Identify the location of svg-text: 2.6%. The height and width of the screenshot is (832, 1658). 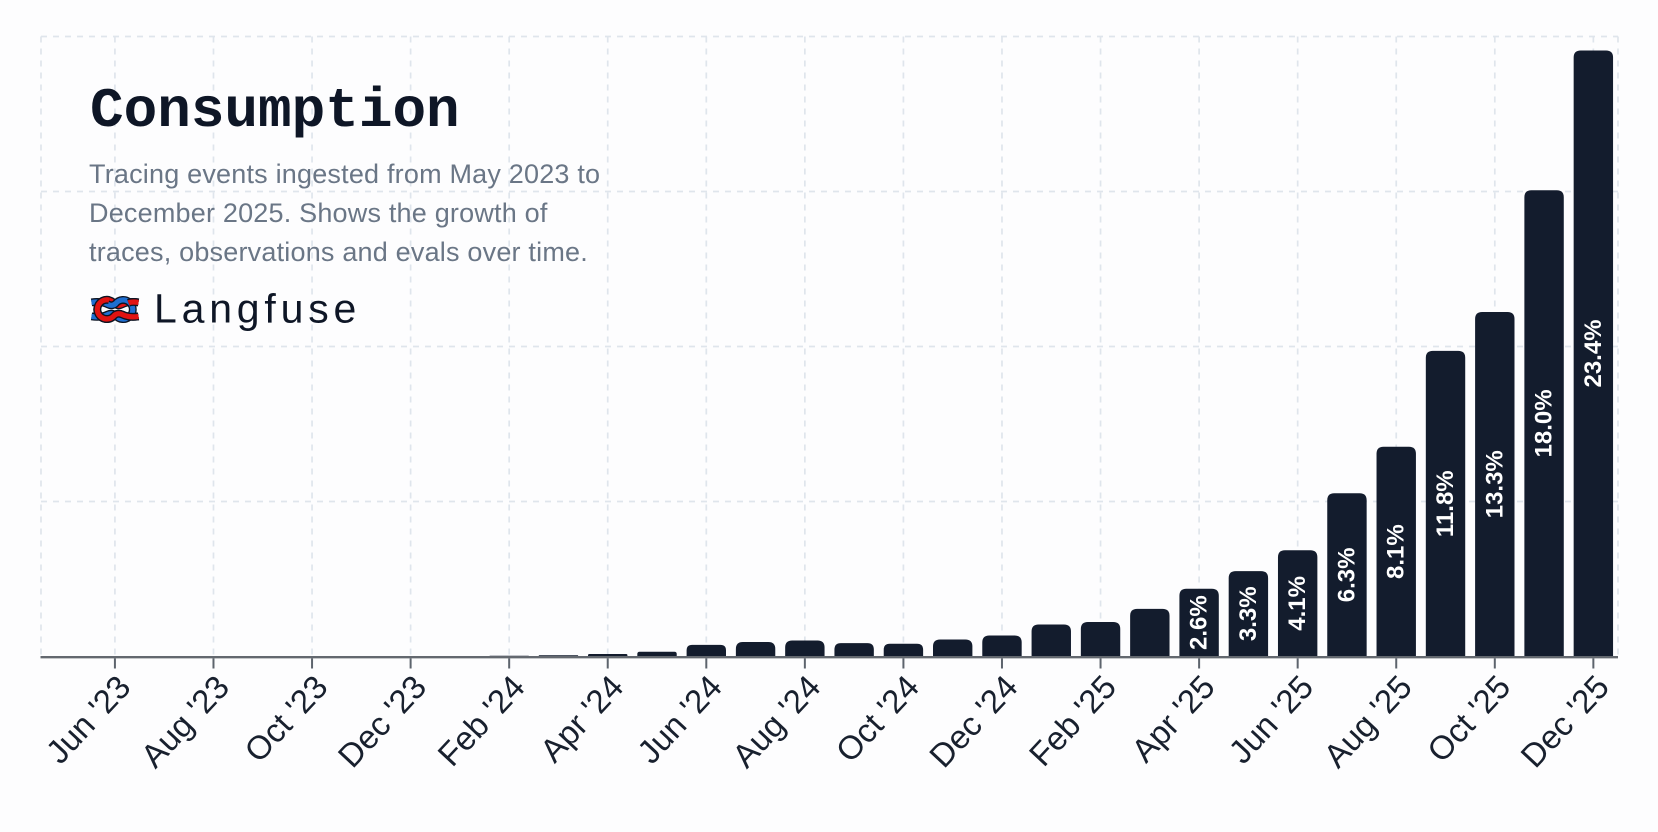
(1199, 622).